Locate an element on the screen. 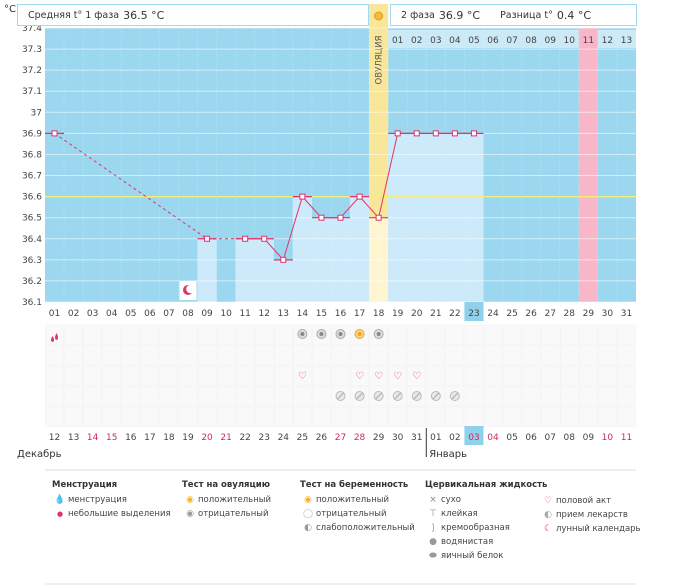 The image size is (675, 587). legend-item-preg-negative: ◯ отрицательный is located at coordinates (357, 514).